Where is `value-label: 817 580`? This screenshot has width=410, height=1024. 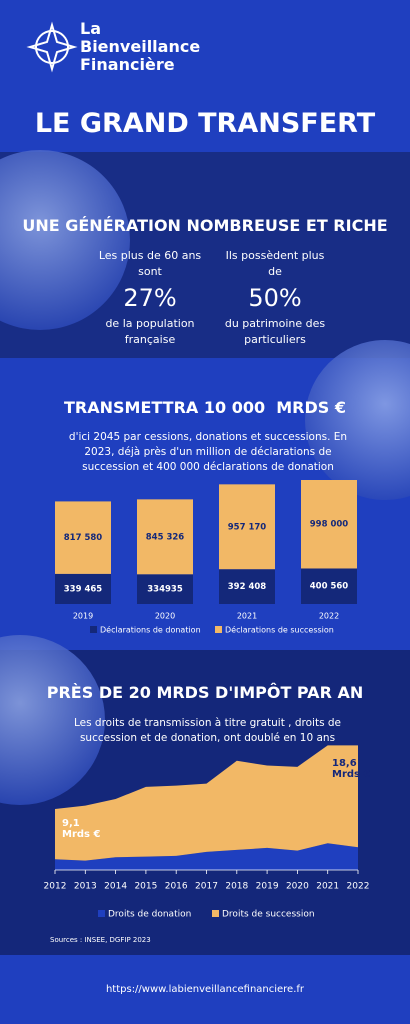 value-label: 817 580 is located at coordinates (83, 538).